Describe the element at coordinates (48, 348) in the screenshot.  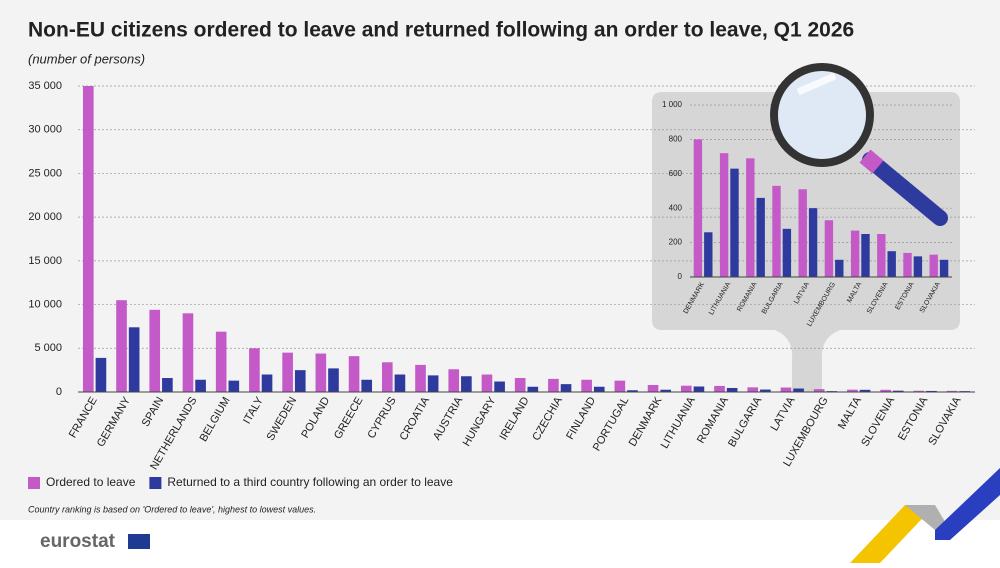
I see `y-tick-label: 5 000` at that location.